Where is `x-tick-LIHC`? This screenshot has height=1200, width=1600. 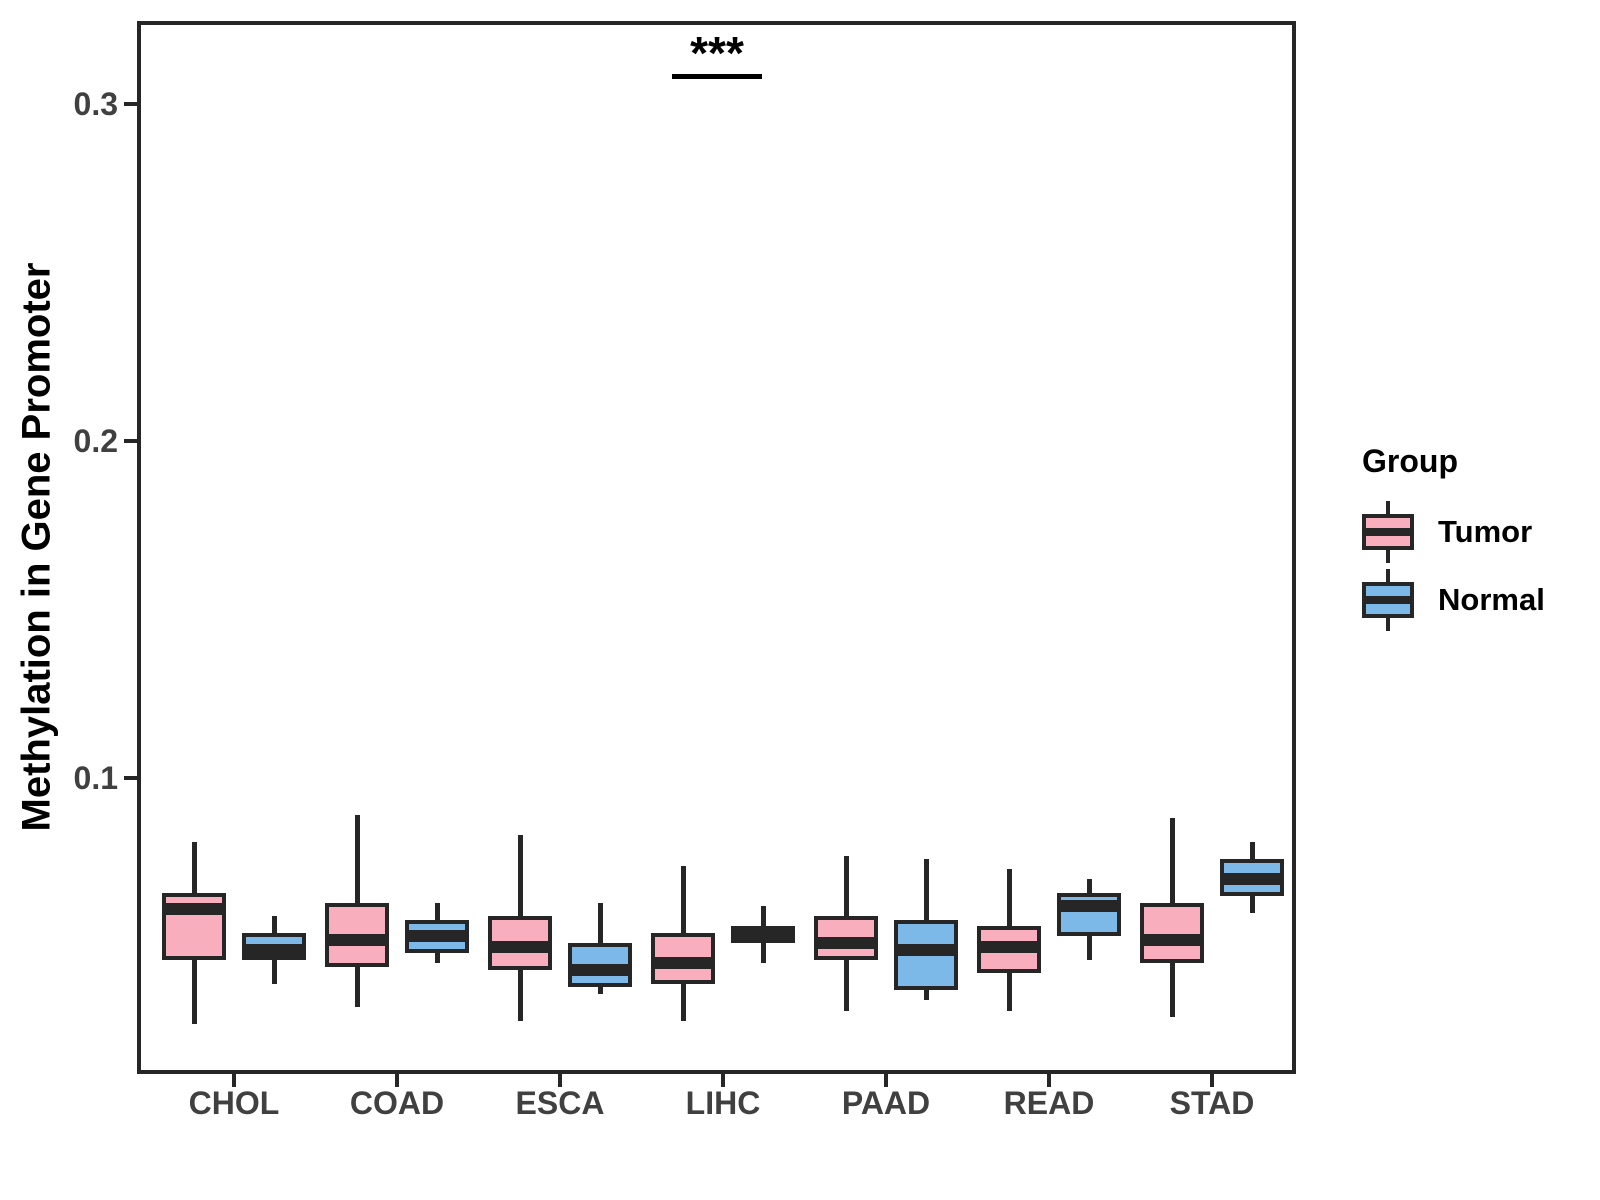
x-tick-LIHC is located at coordinates (723, 1080).